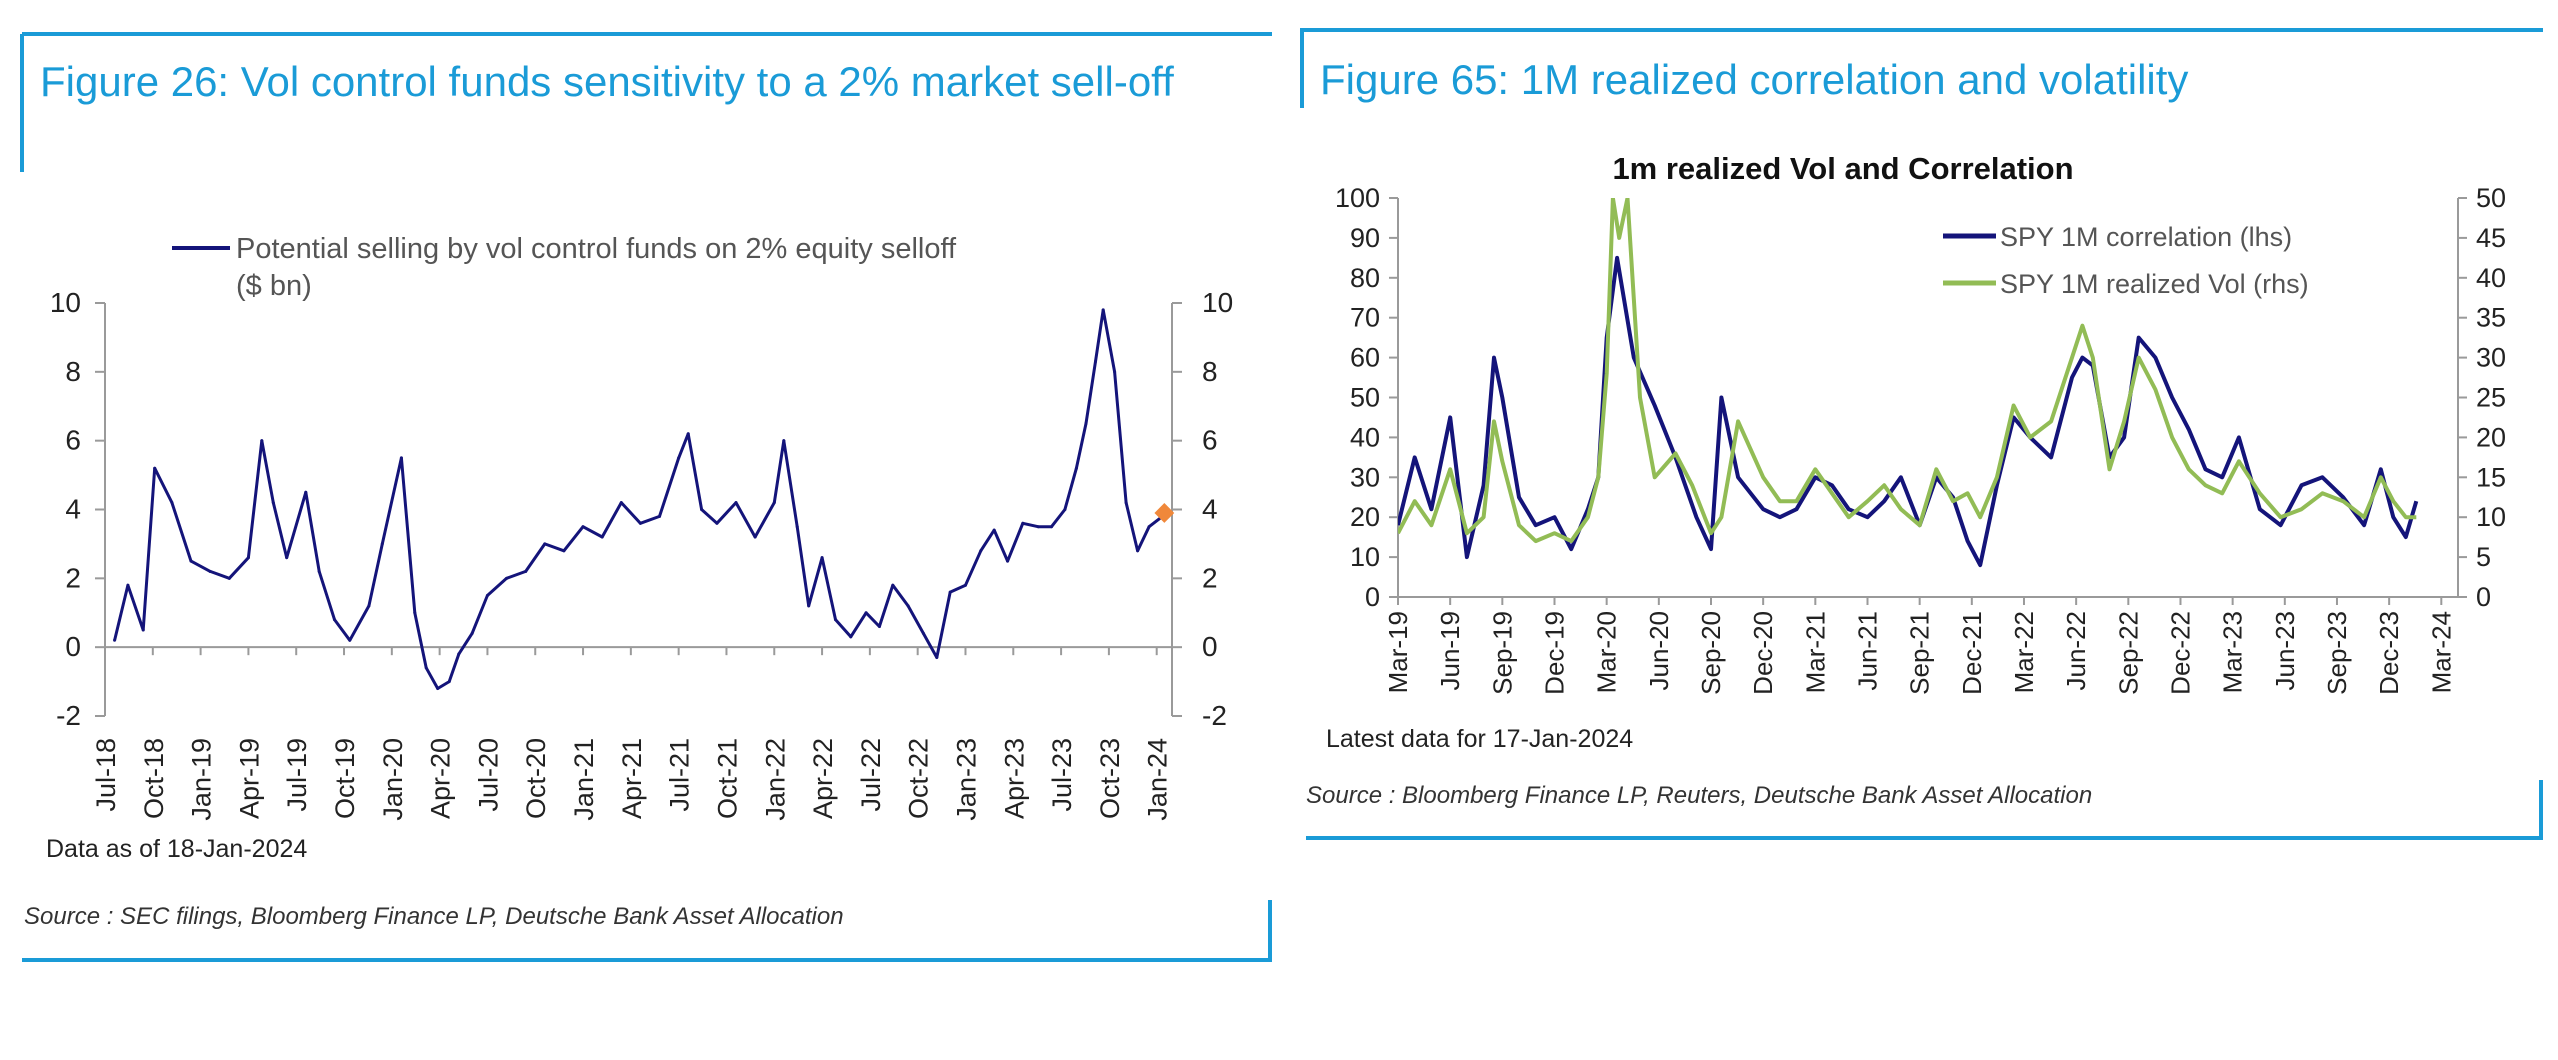 This screenshot has width=2558, height=1060. What do you see at coordinates (1867, 651) in the screenshot?
I see `x-tick-label: Jun-21` at bounding box center [1867, 651].